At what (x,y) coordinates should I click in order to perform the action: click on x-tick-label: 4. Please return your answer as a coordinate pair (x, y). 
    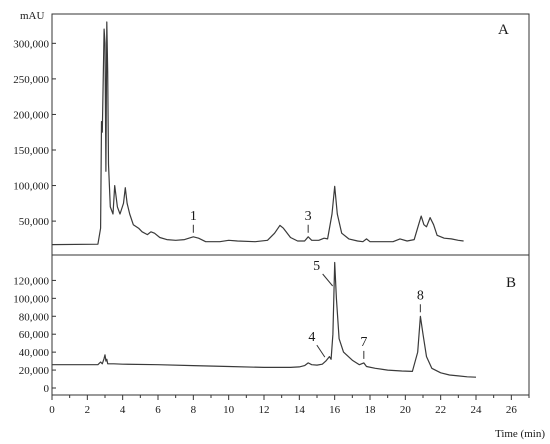
    Looking at the image, I should click on (123, 410).